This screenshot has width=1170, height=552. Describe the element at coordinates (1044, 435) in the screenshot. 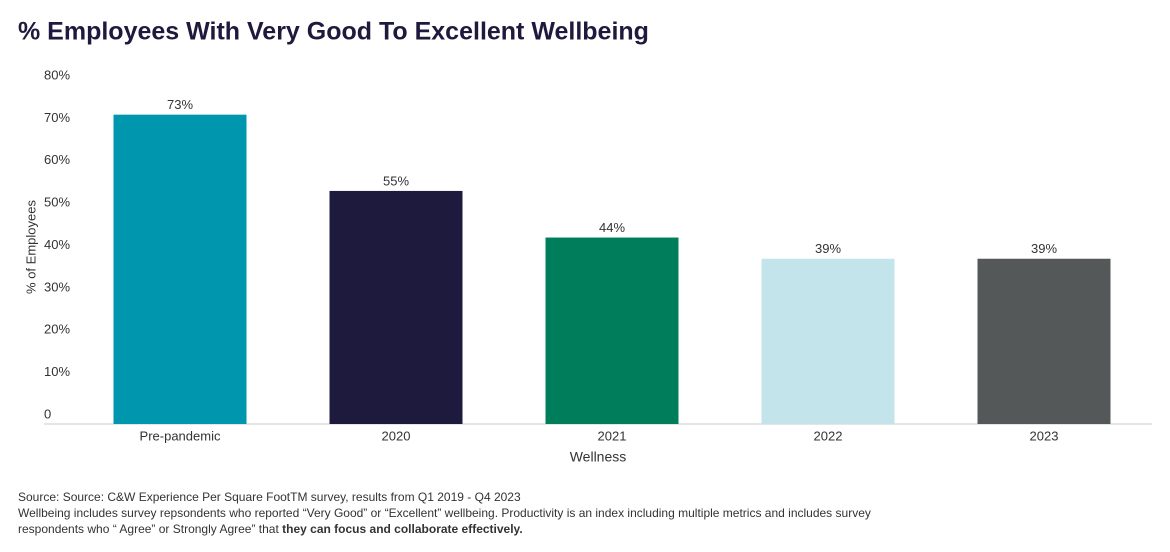

I see `x-tick-label: 2023` at that location.